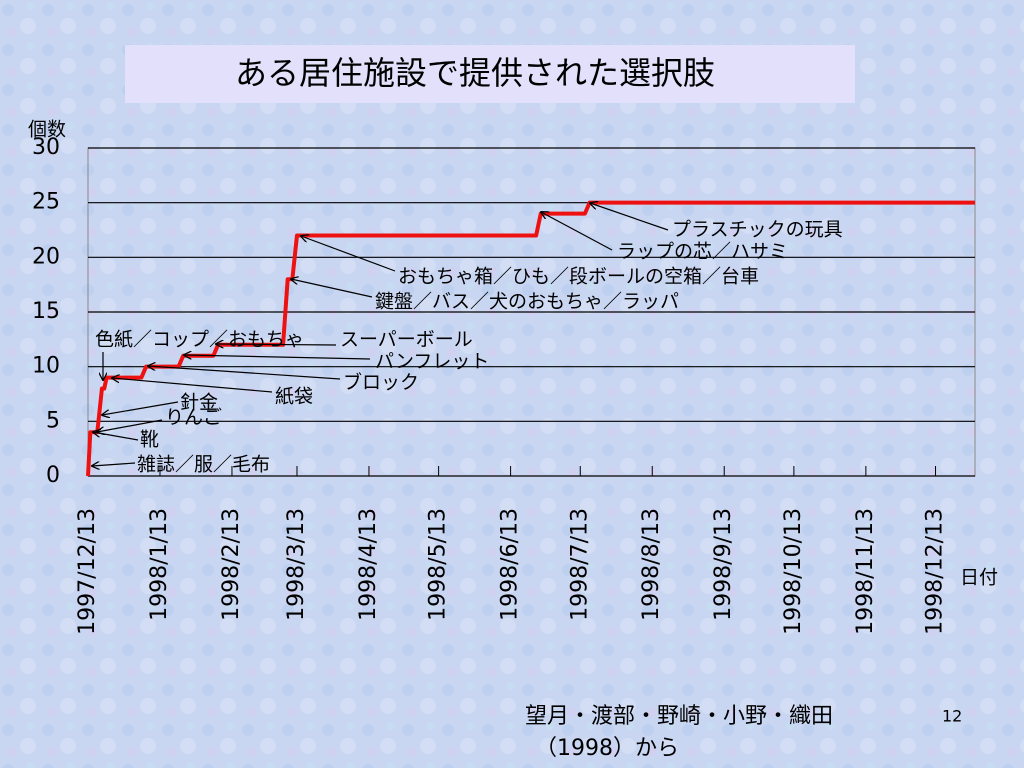 This screenshot has width=1024, height=768. I want to click on title-box, so click(490, 74).